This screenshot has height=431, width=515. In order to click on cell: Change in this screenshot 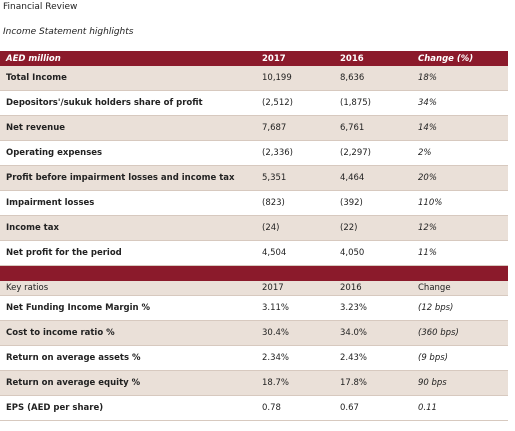, I will do `click(460, 288)`.